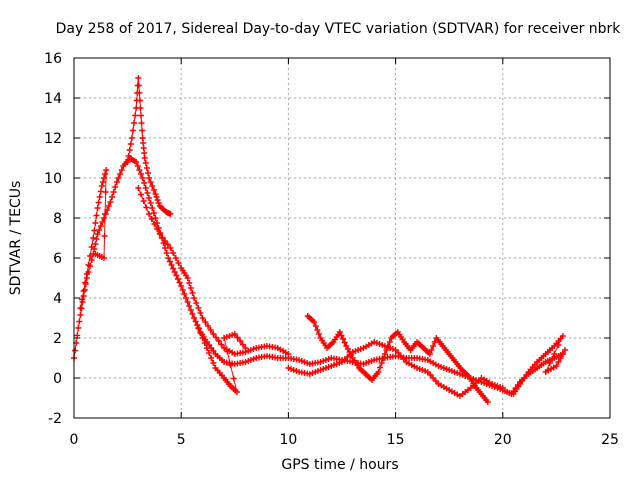  What do you see at coordinates (53, 99) in the screenshot?
I see `y-tick-label: 14` at bounding box center [53, 99].